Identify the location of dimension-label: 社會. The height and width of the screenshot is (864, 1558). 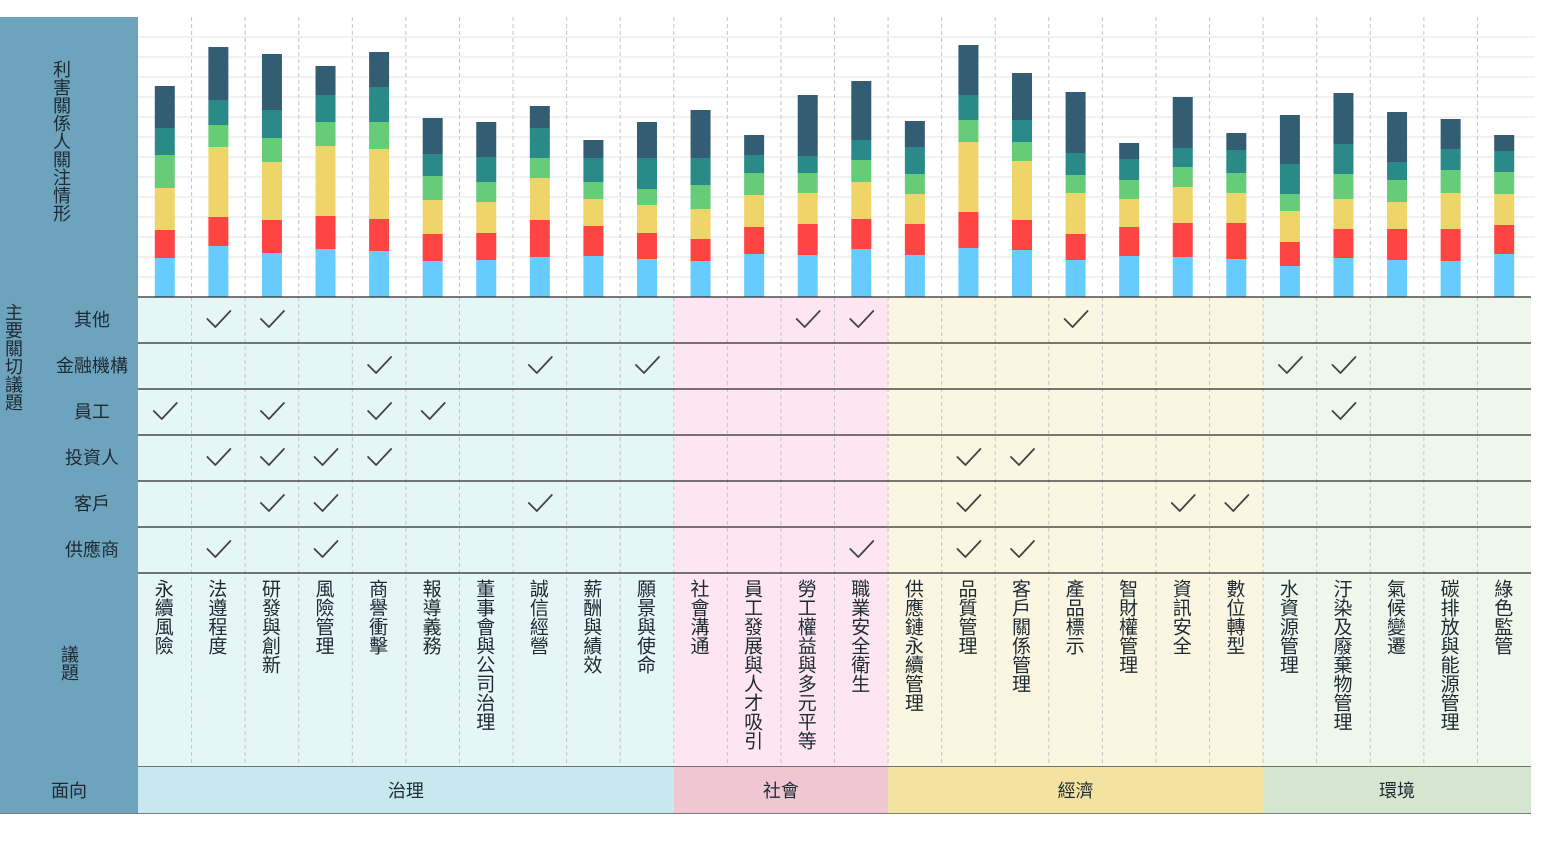
(781, 791).